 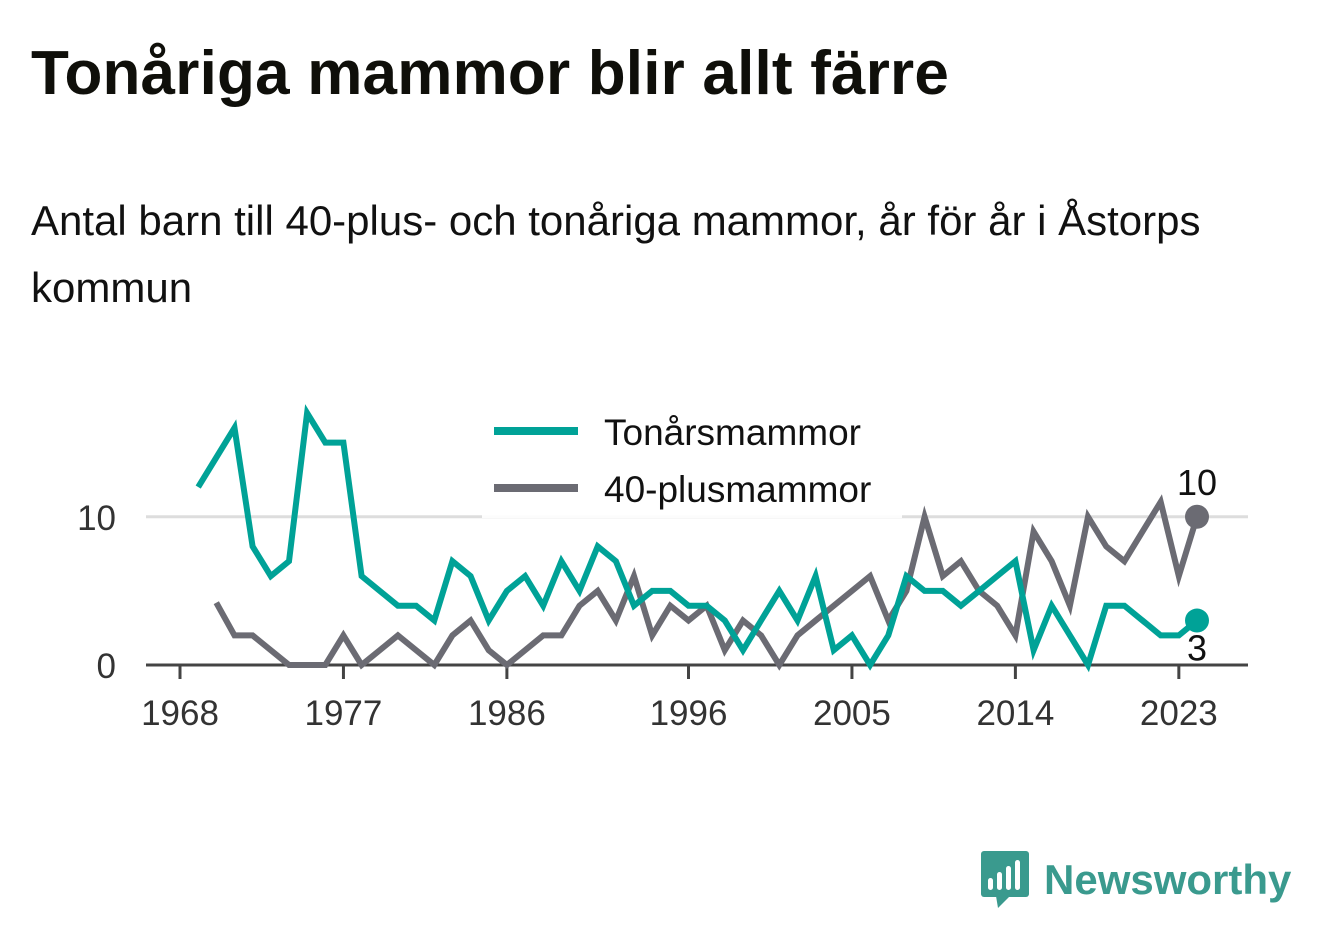 What do you see at coordinates (689, 713) in the screenshot?
I see `x-tick-label: 1996` at bounding box center [689, 713].